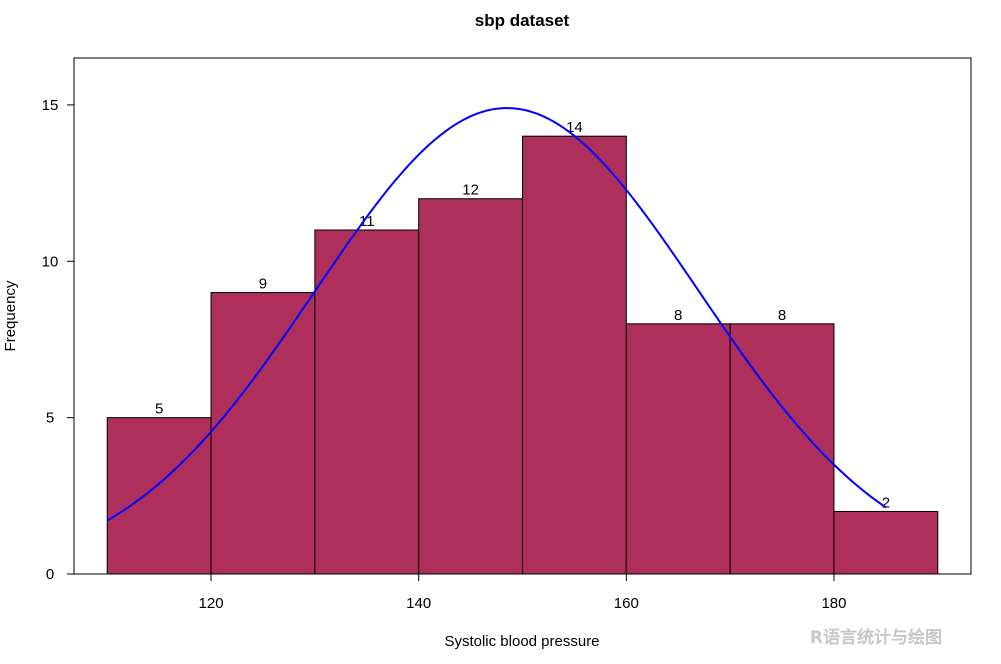  Describe the element at coordinates (50, 105) in the screenshot. I see `y-tick-label: 15` at that location.